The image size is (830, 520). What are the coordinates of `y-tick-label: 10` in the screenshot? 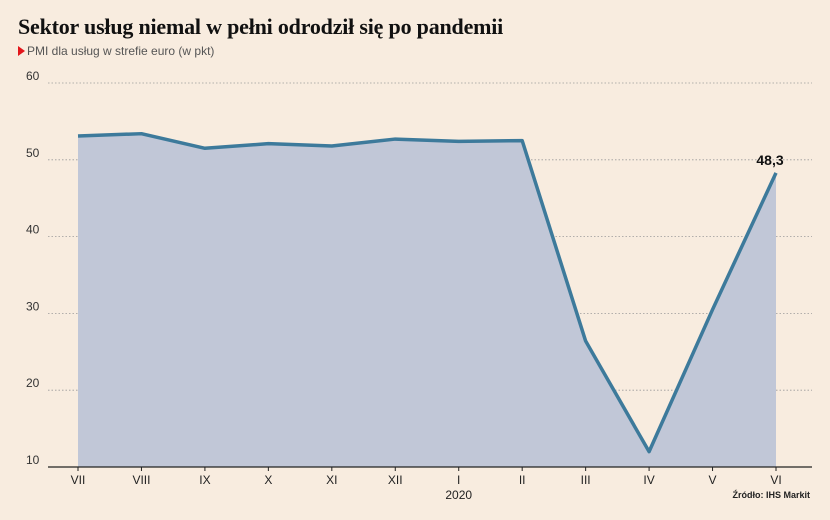 It's located at (33, 460).